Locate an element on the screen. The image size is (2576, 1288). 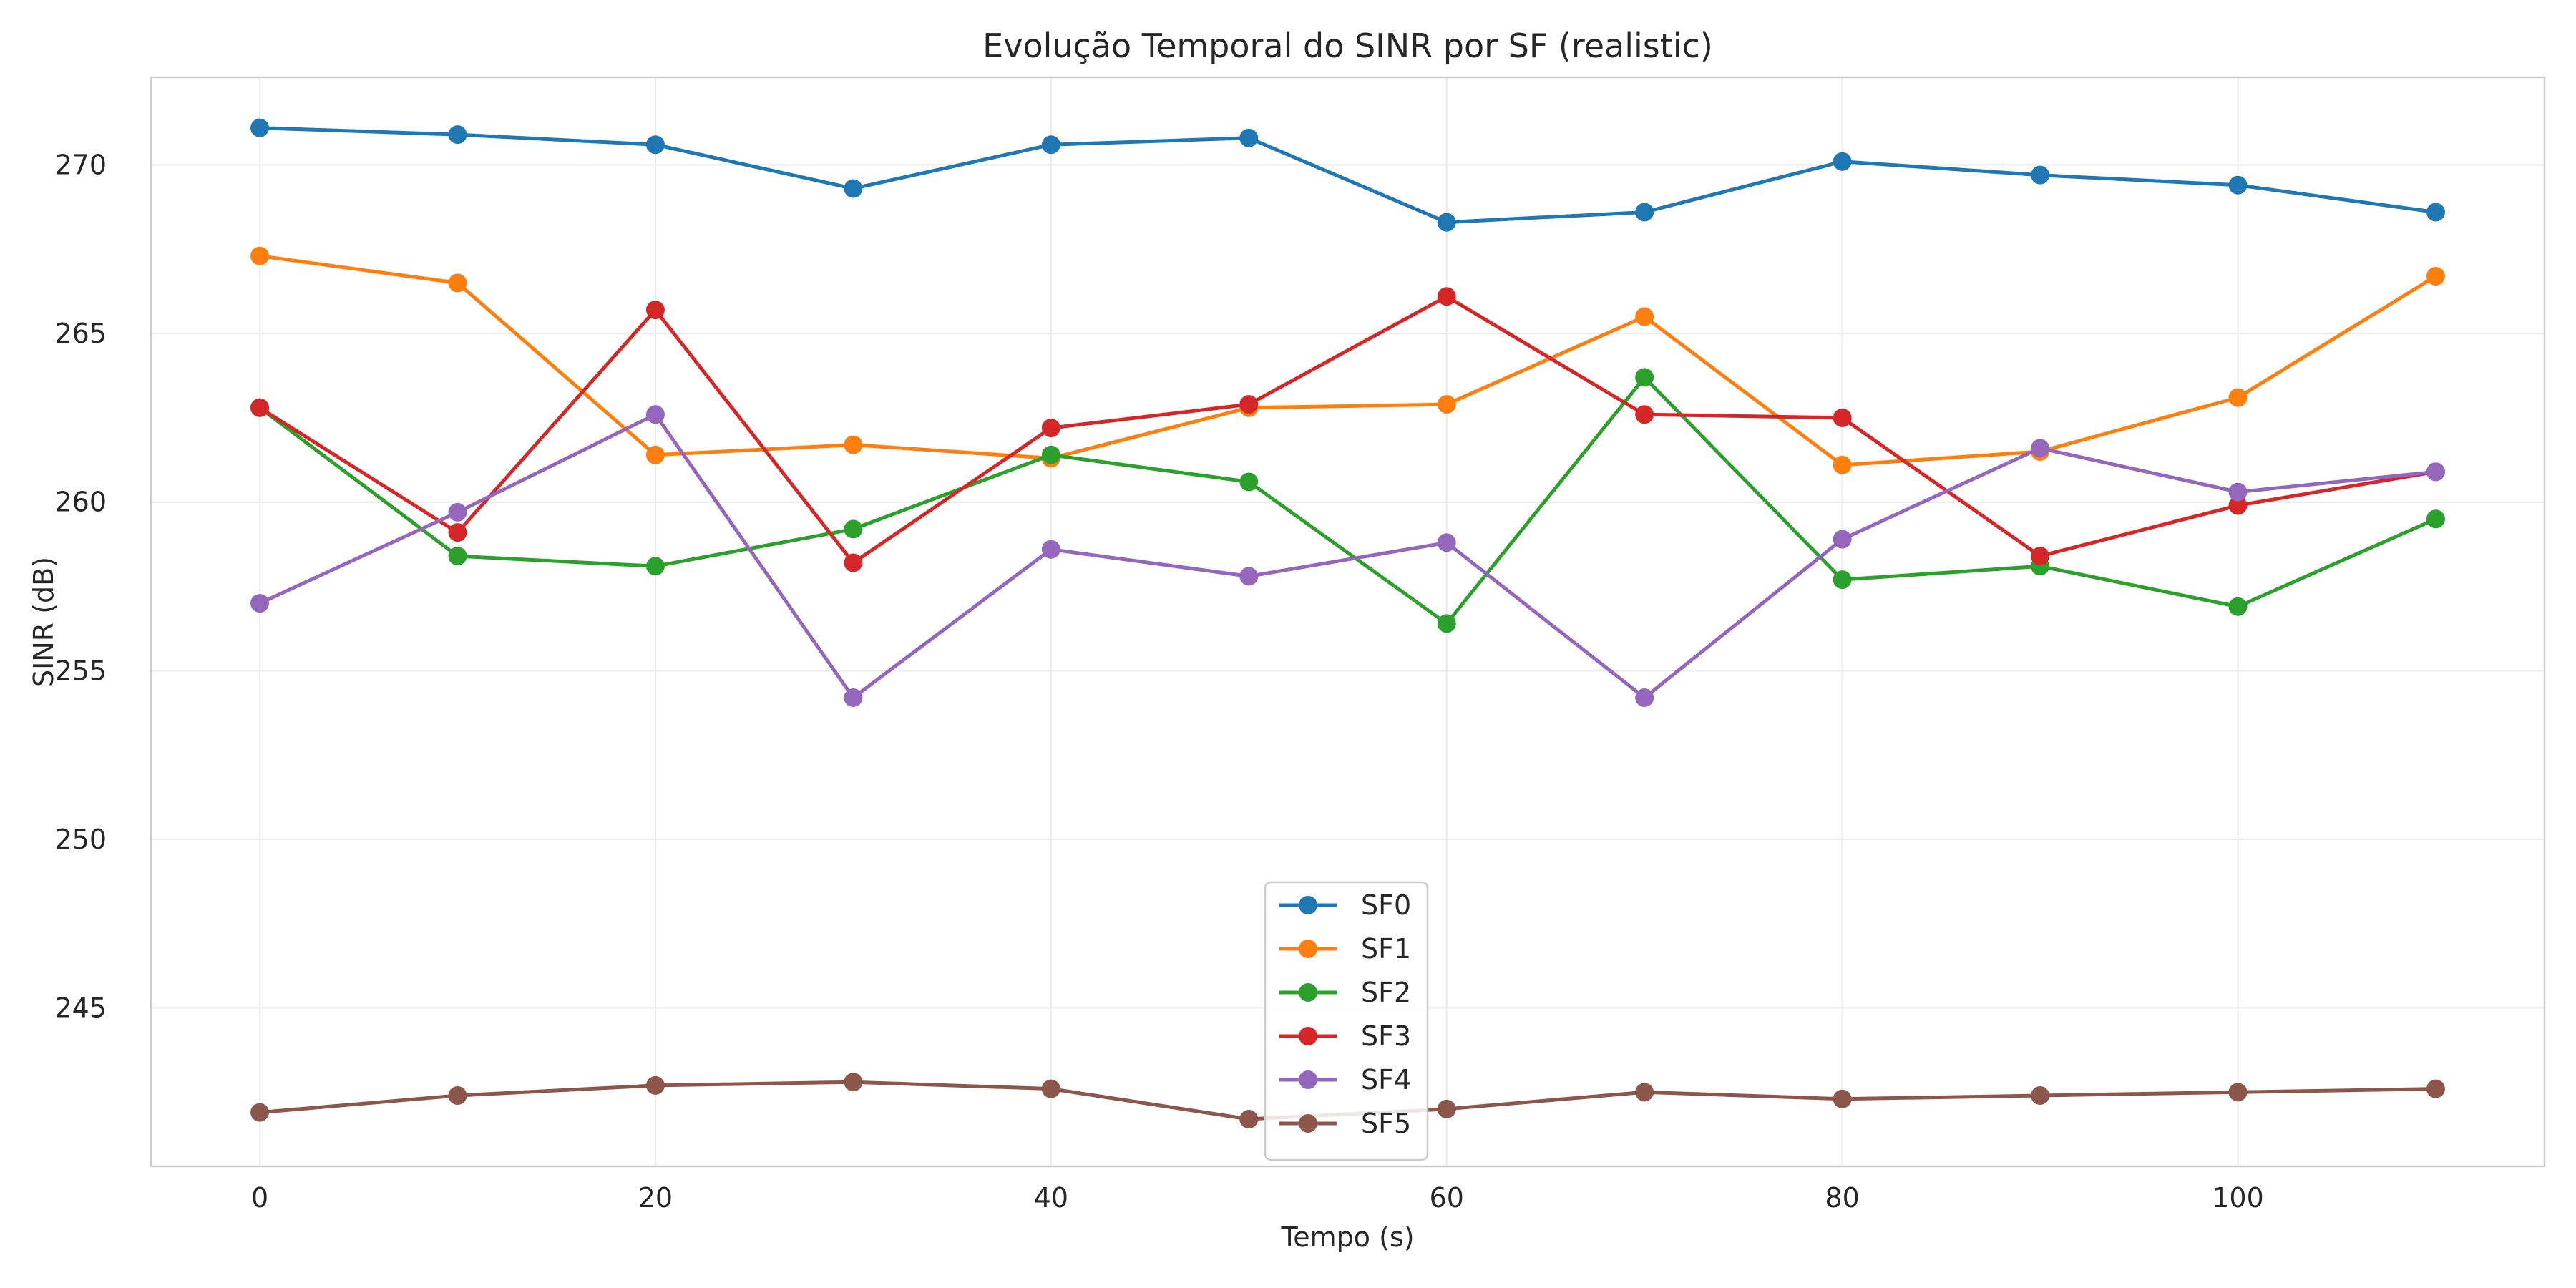
y-tick-label-2: 255 is located at coordinates (80, 670).